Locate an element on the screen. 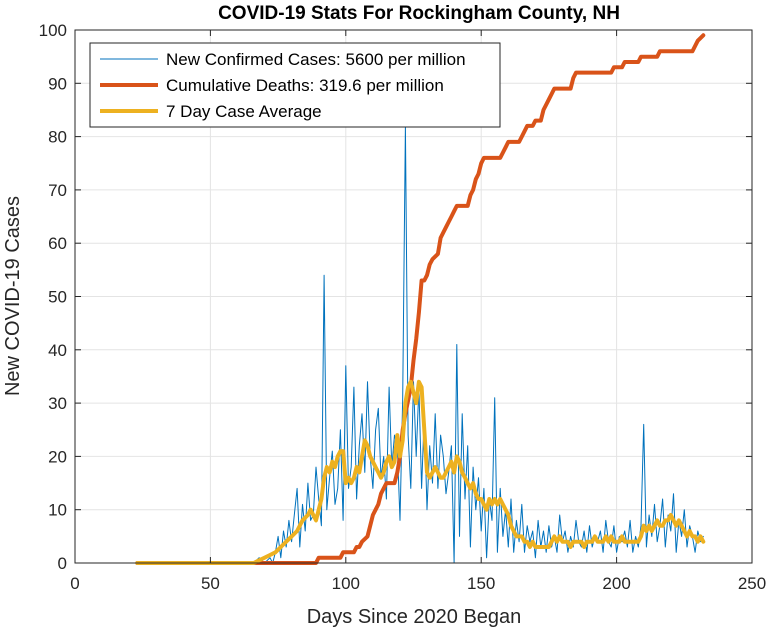 The image size is (772, 630). y-tick-label: 70 is located at coordinates (57, 190).